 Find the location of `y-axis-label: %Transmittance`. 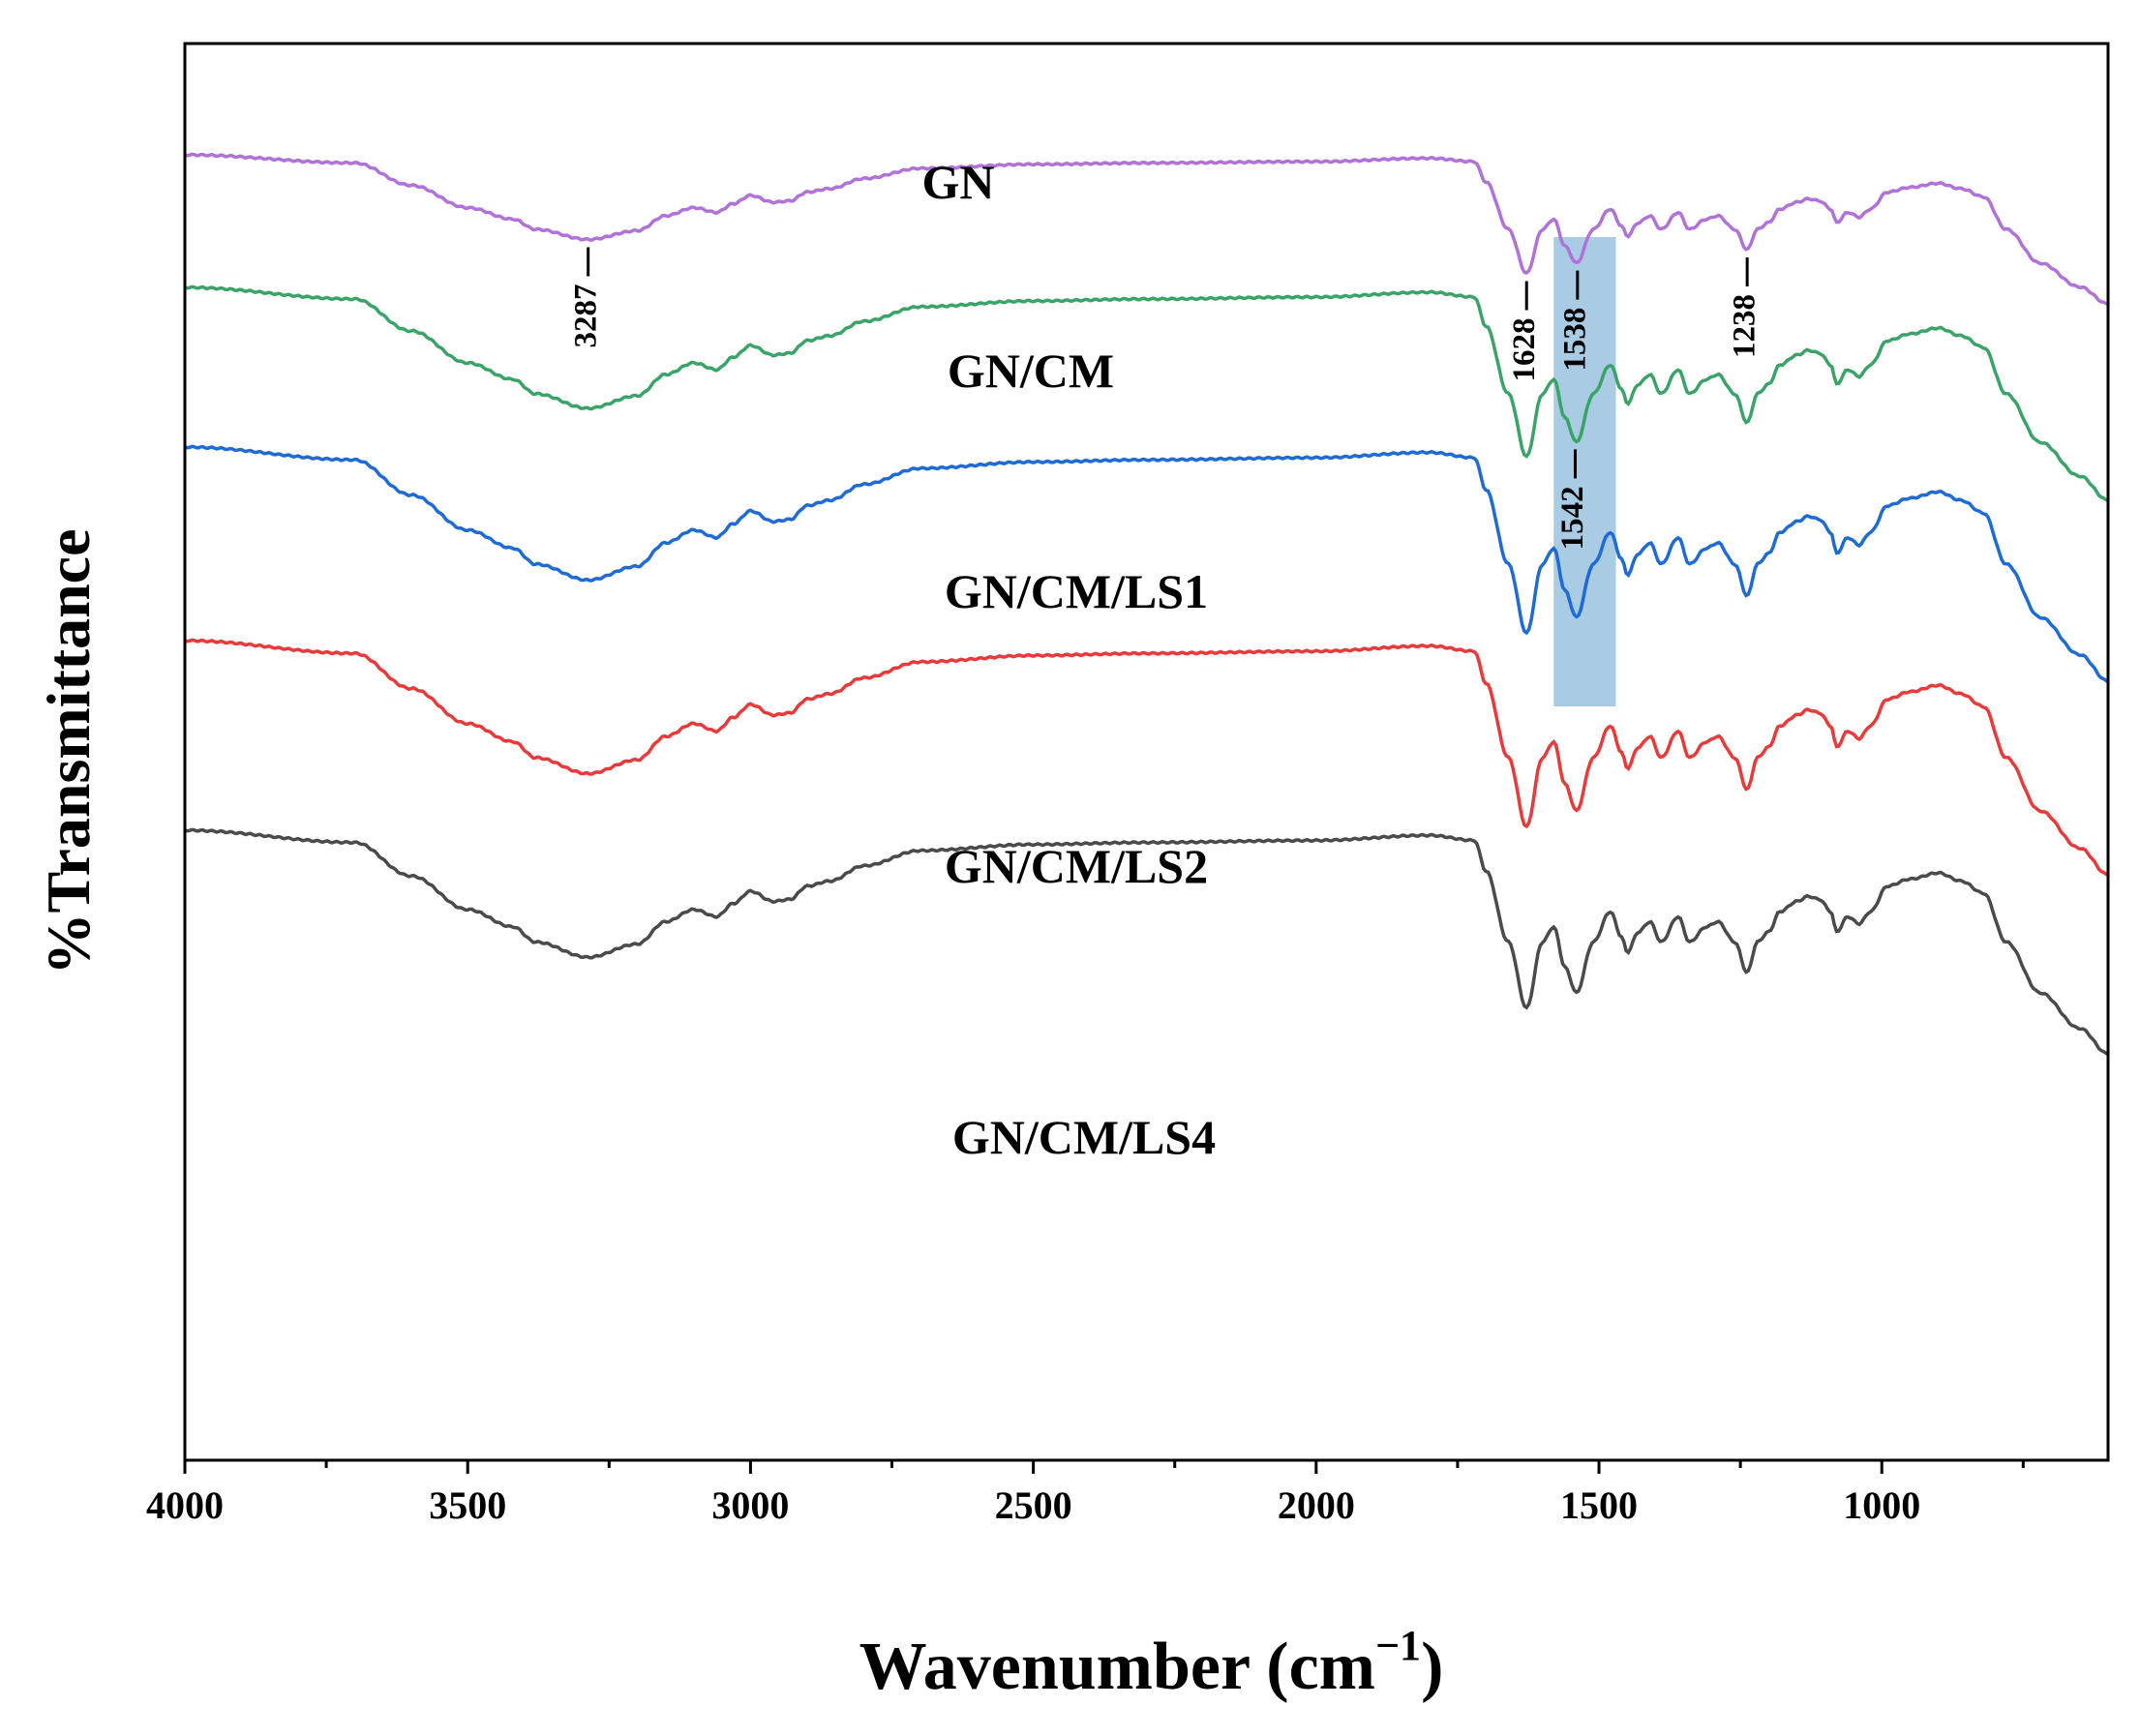

y-axis-label: %Transmittance is located at coordinates (69, 752).